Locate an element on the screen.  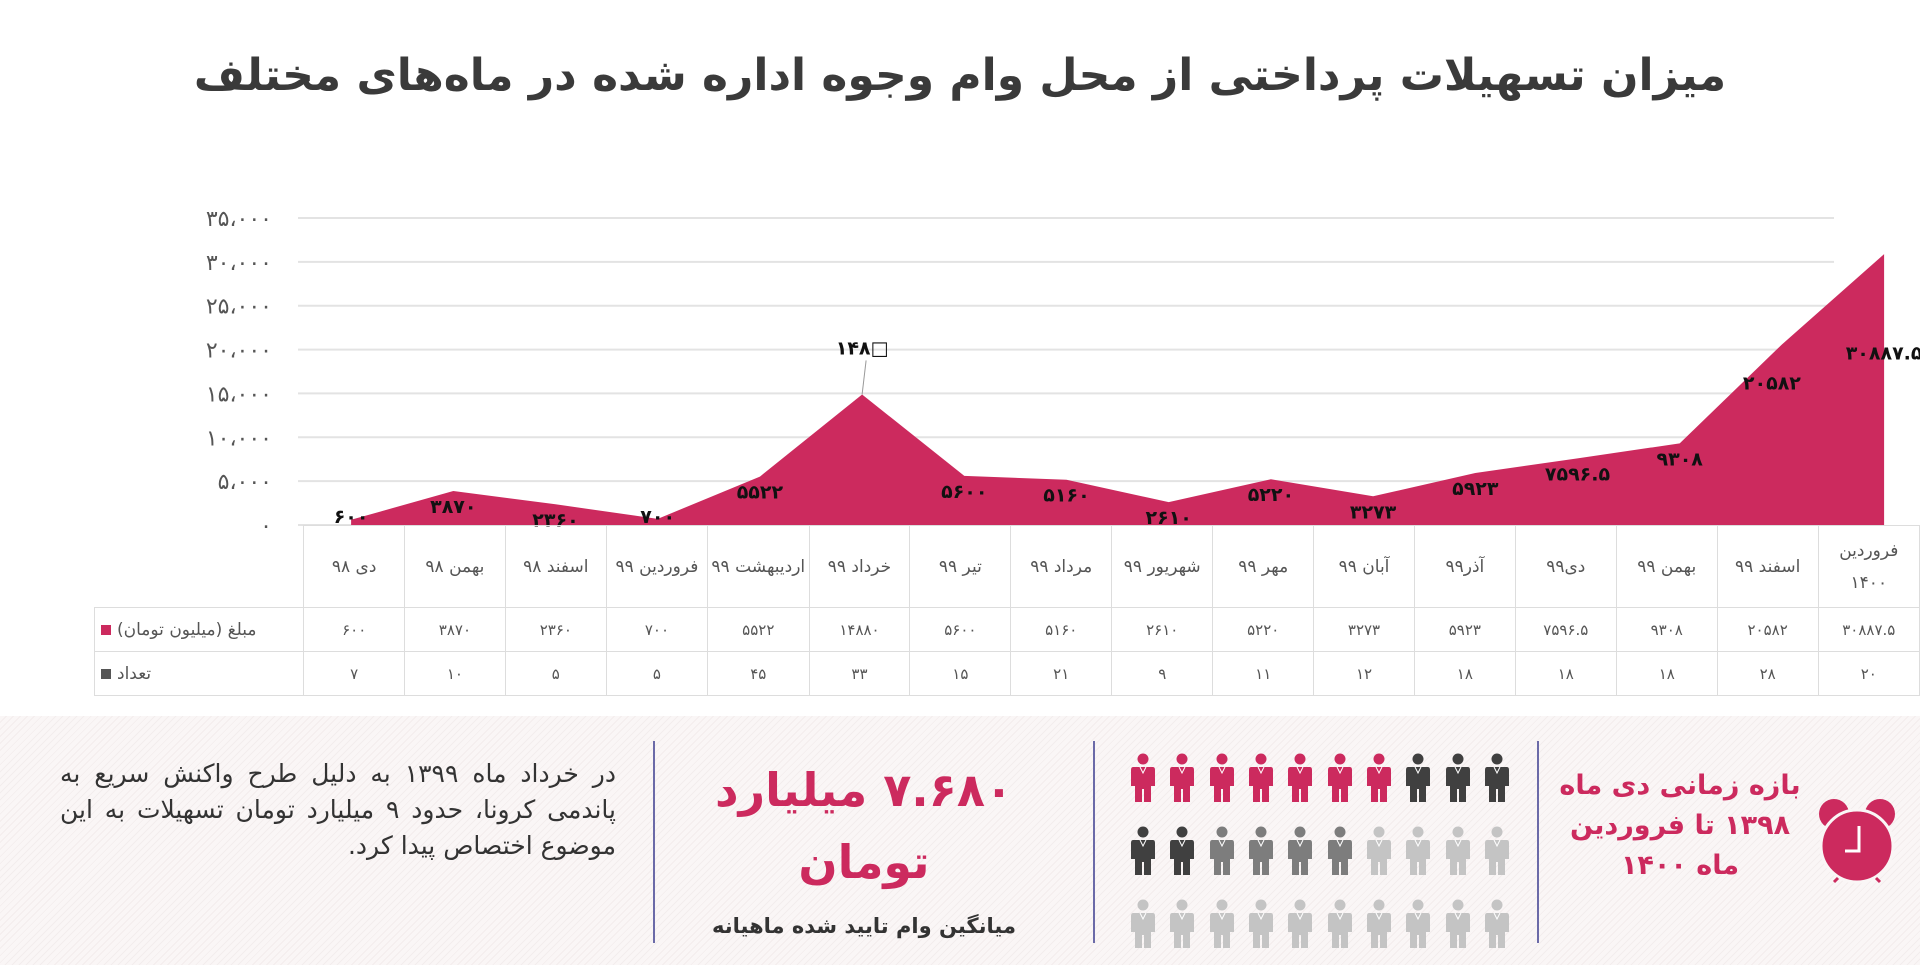
data-label: ۵۲۲۰ is located at coordinates (1271, 495).